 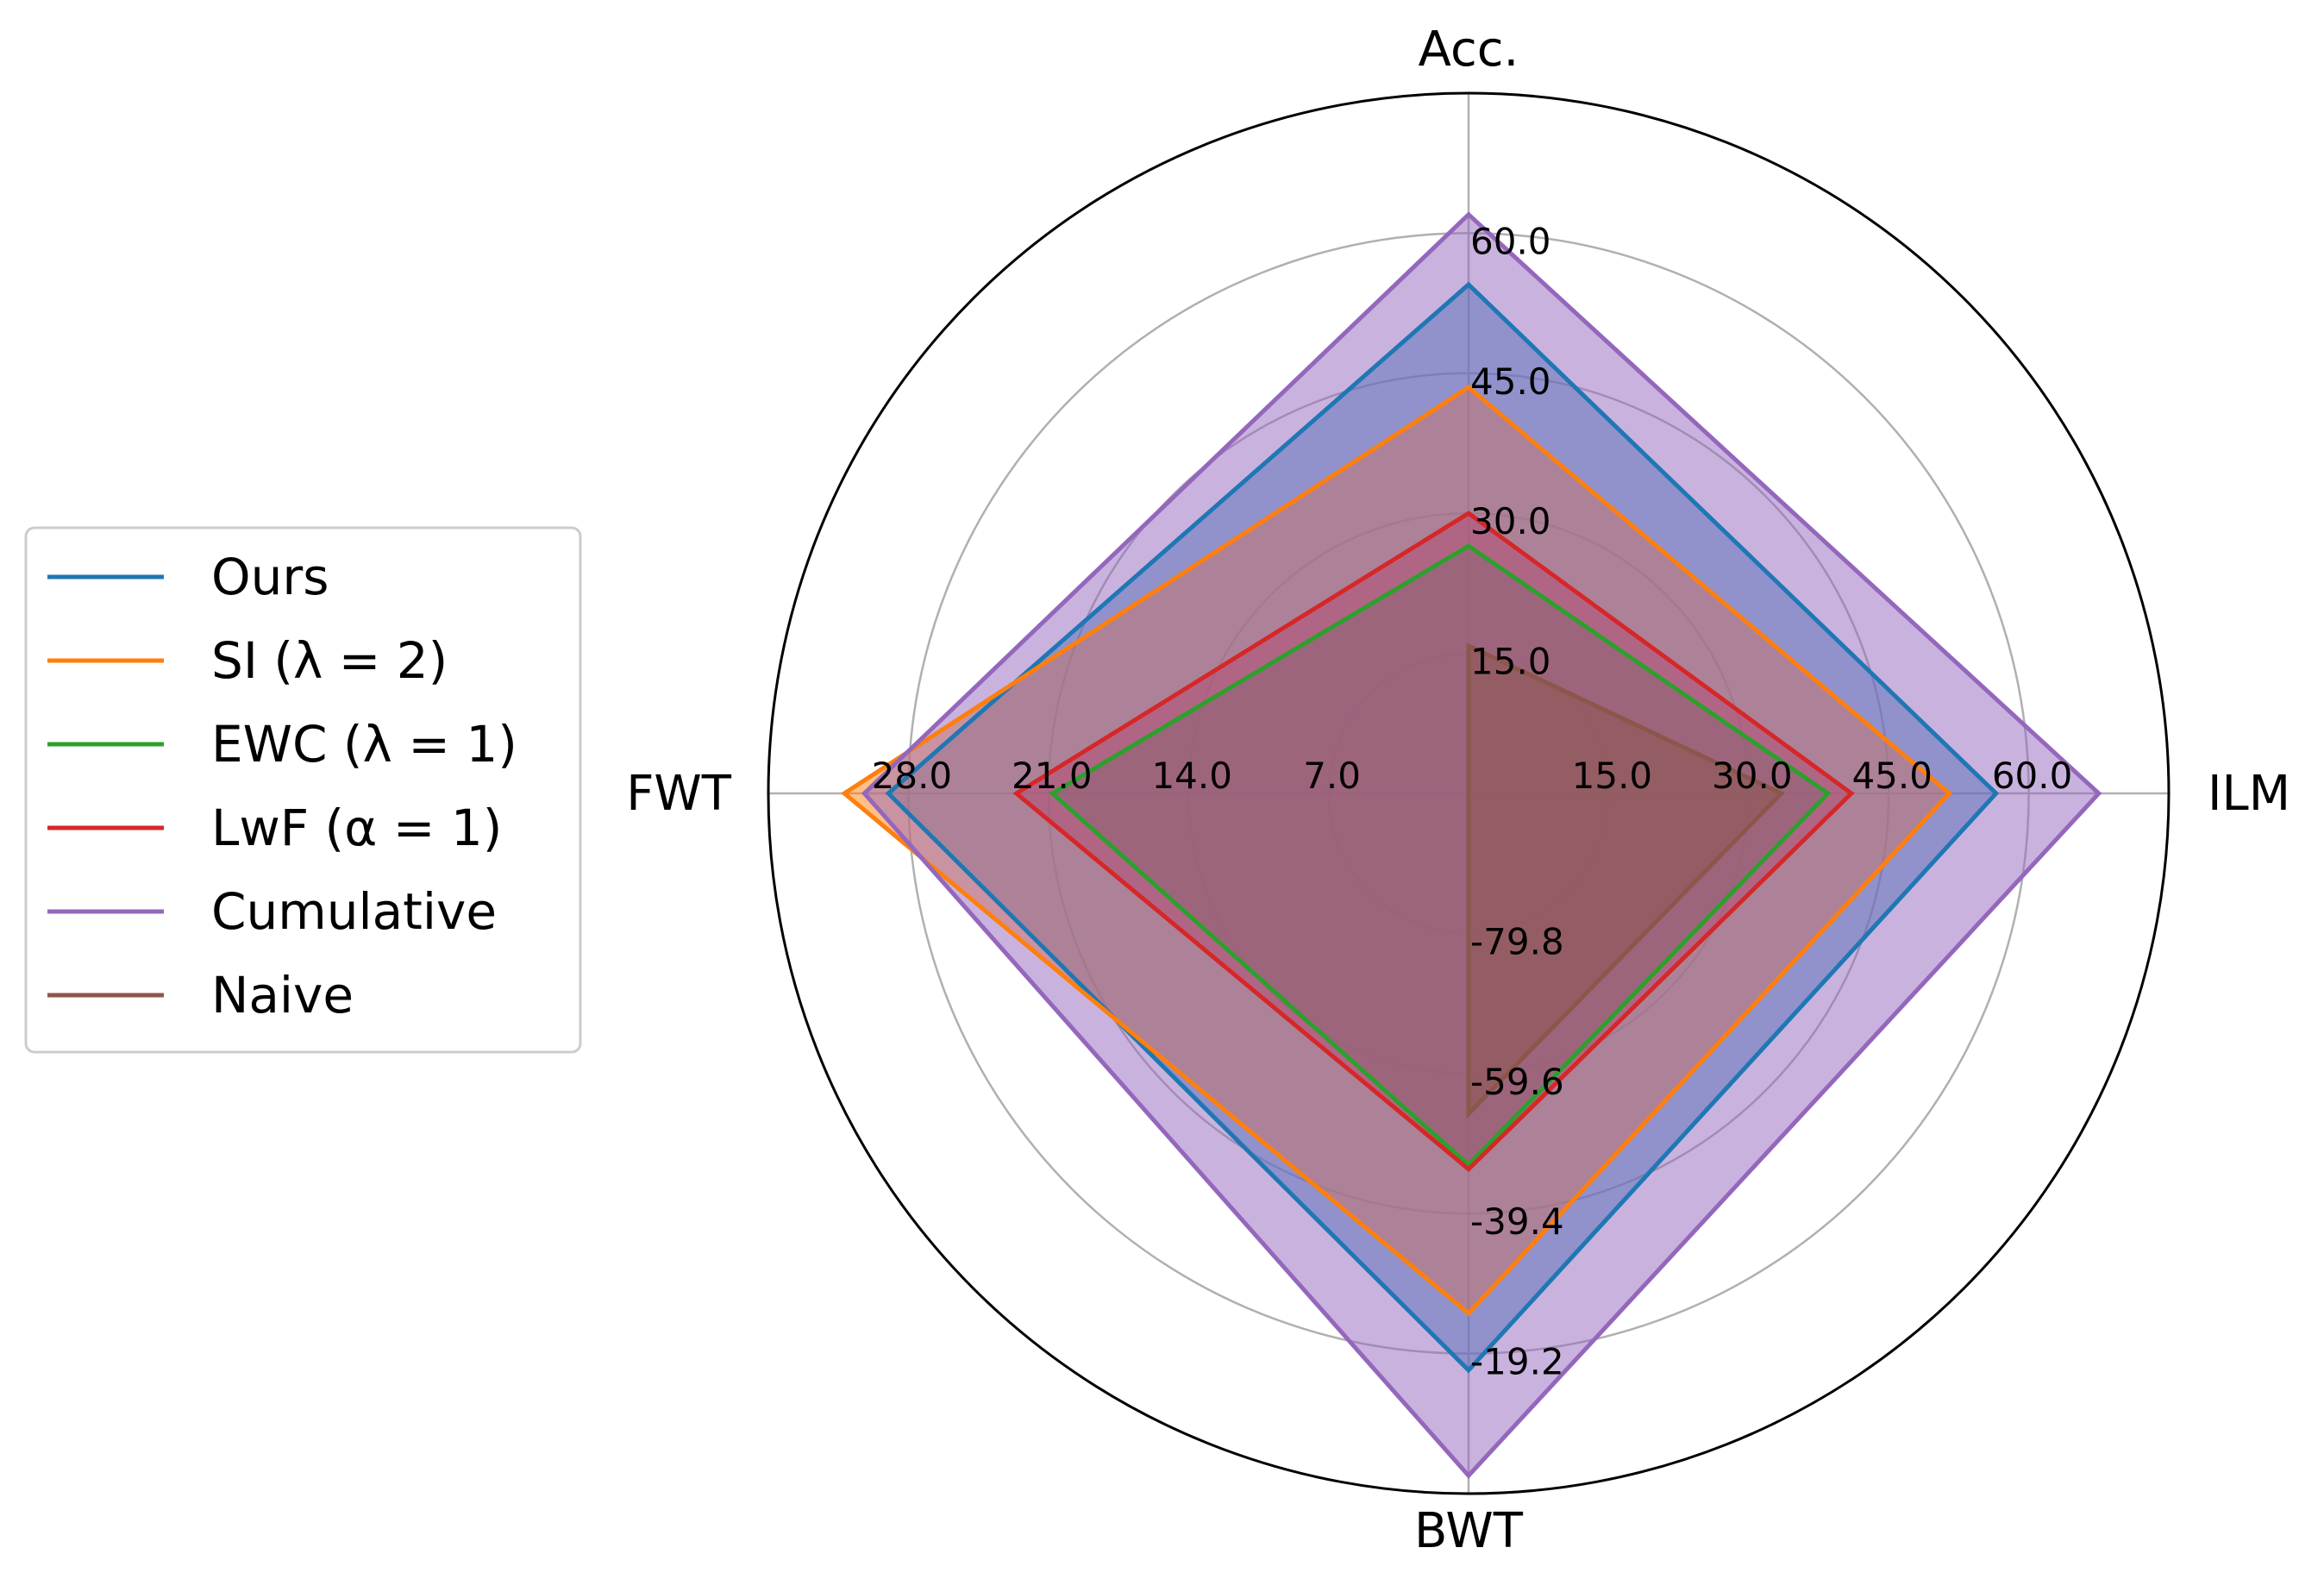 I want to click on axis-label-acc: Acc., so click(x=1469, y=50).